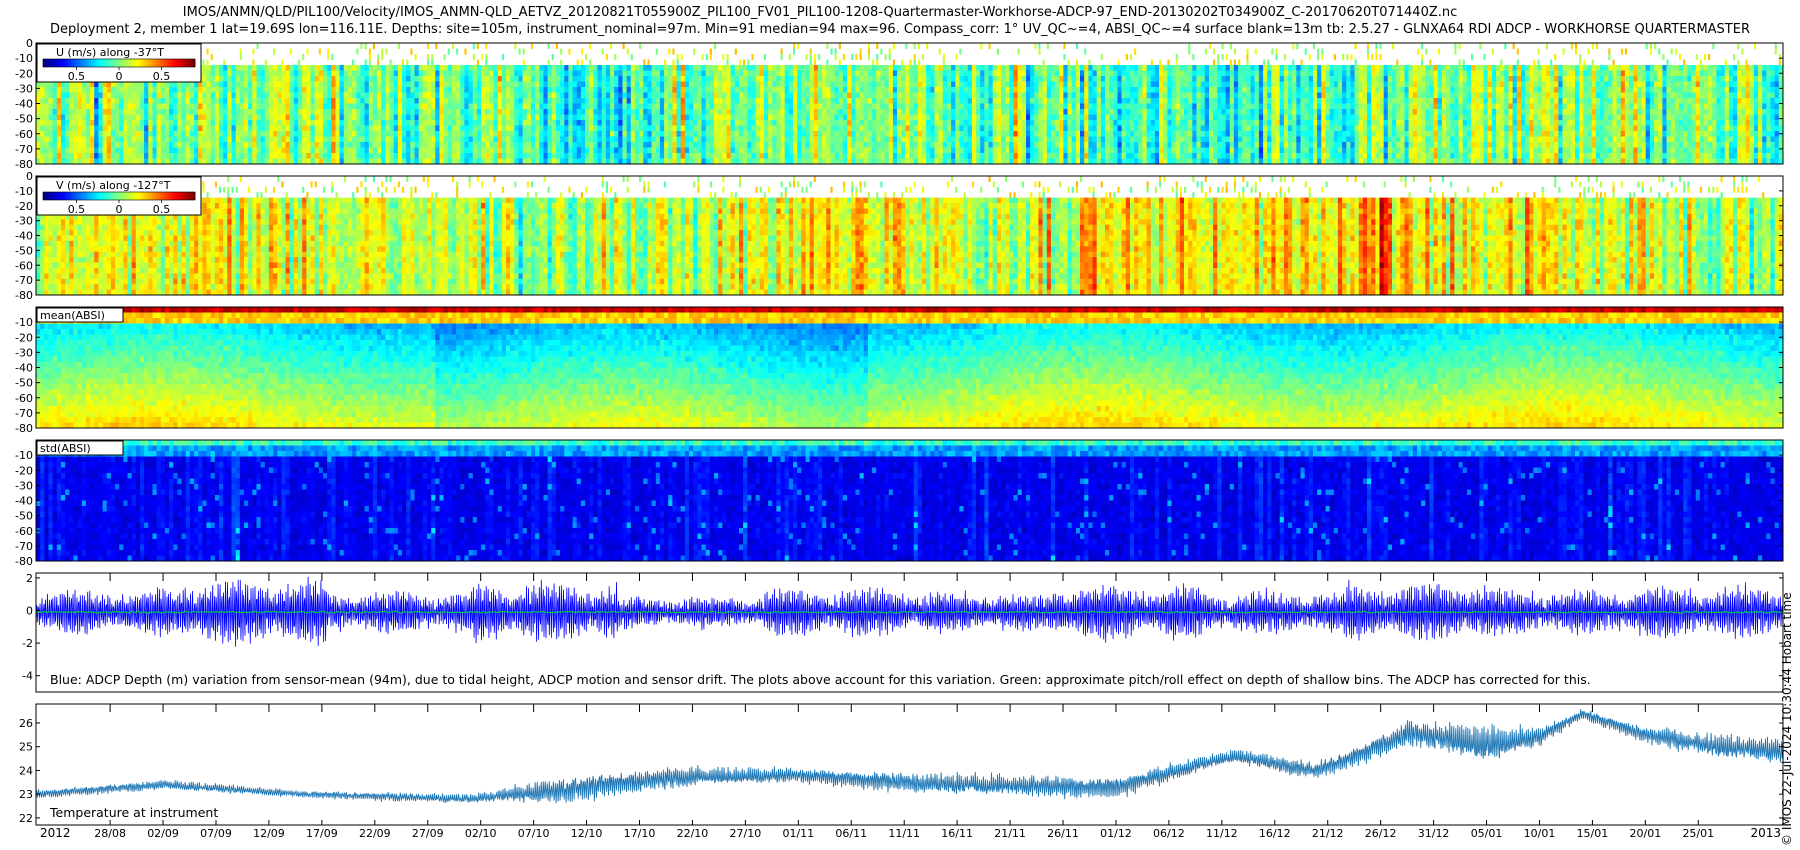  I want to click on x-tick-label: 21/11, so click(1010, 833).